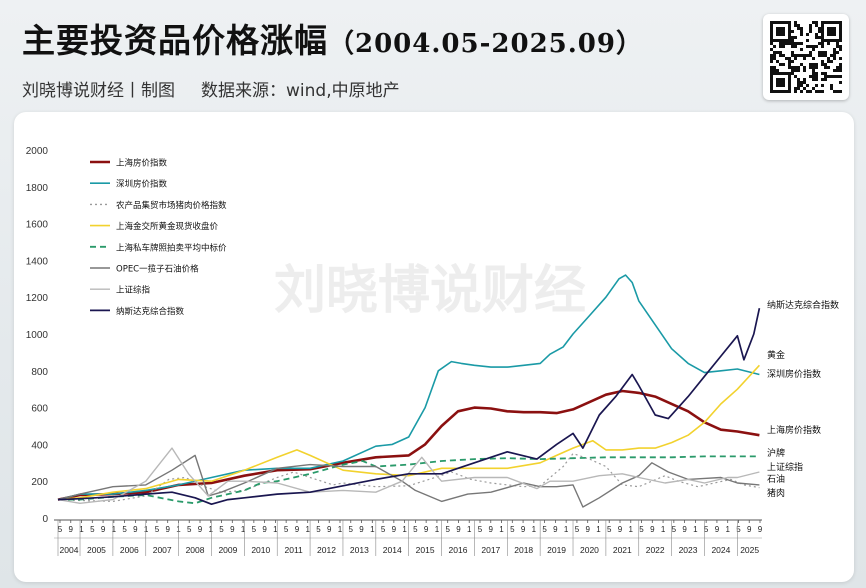 The image size is (866, 588). Describe the element at coordinates (803, 305) in the screenshot. I see `series-end-label: 纳斯达克综合指数` at that location.